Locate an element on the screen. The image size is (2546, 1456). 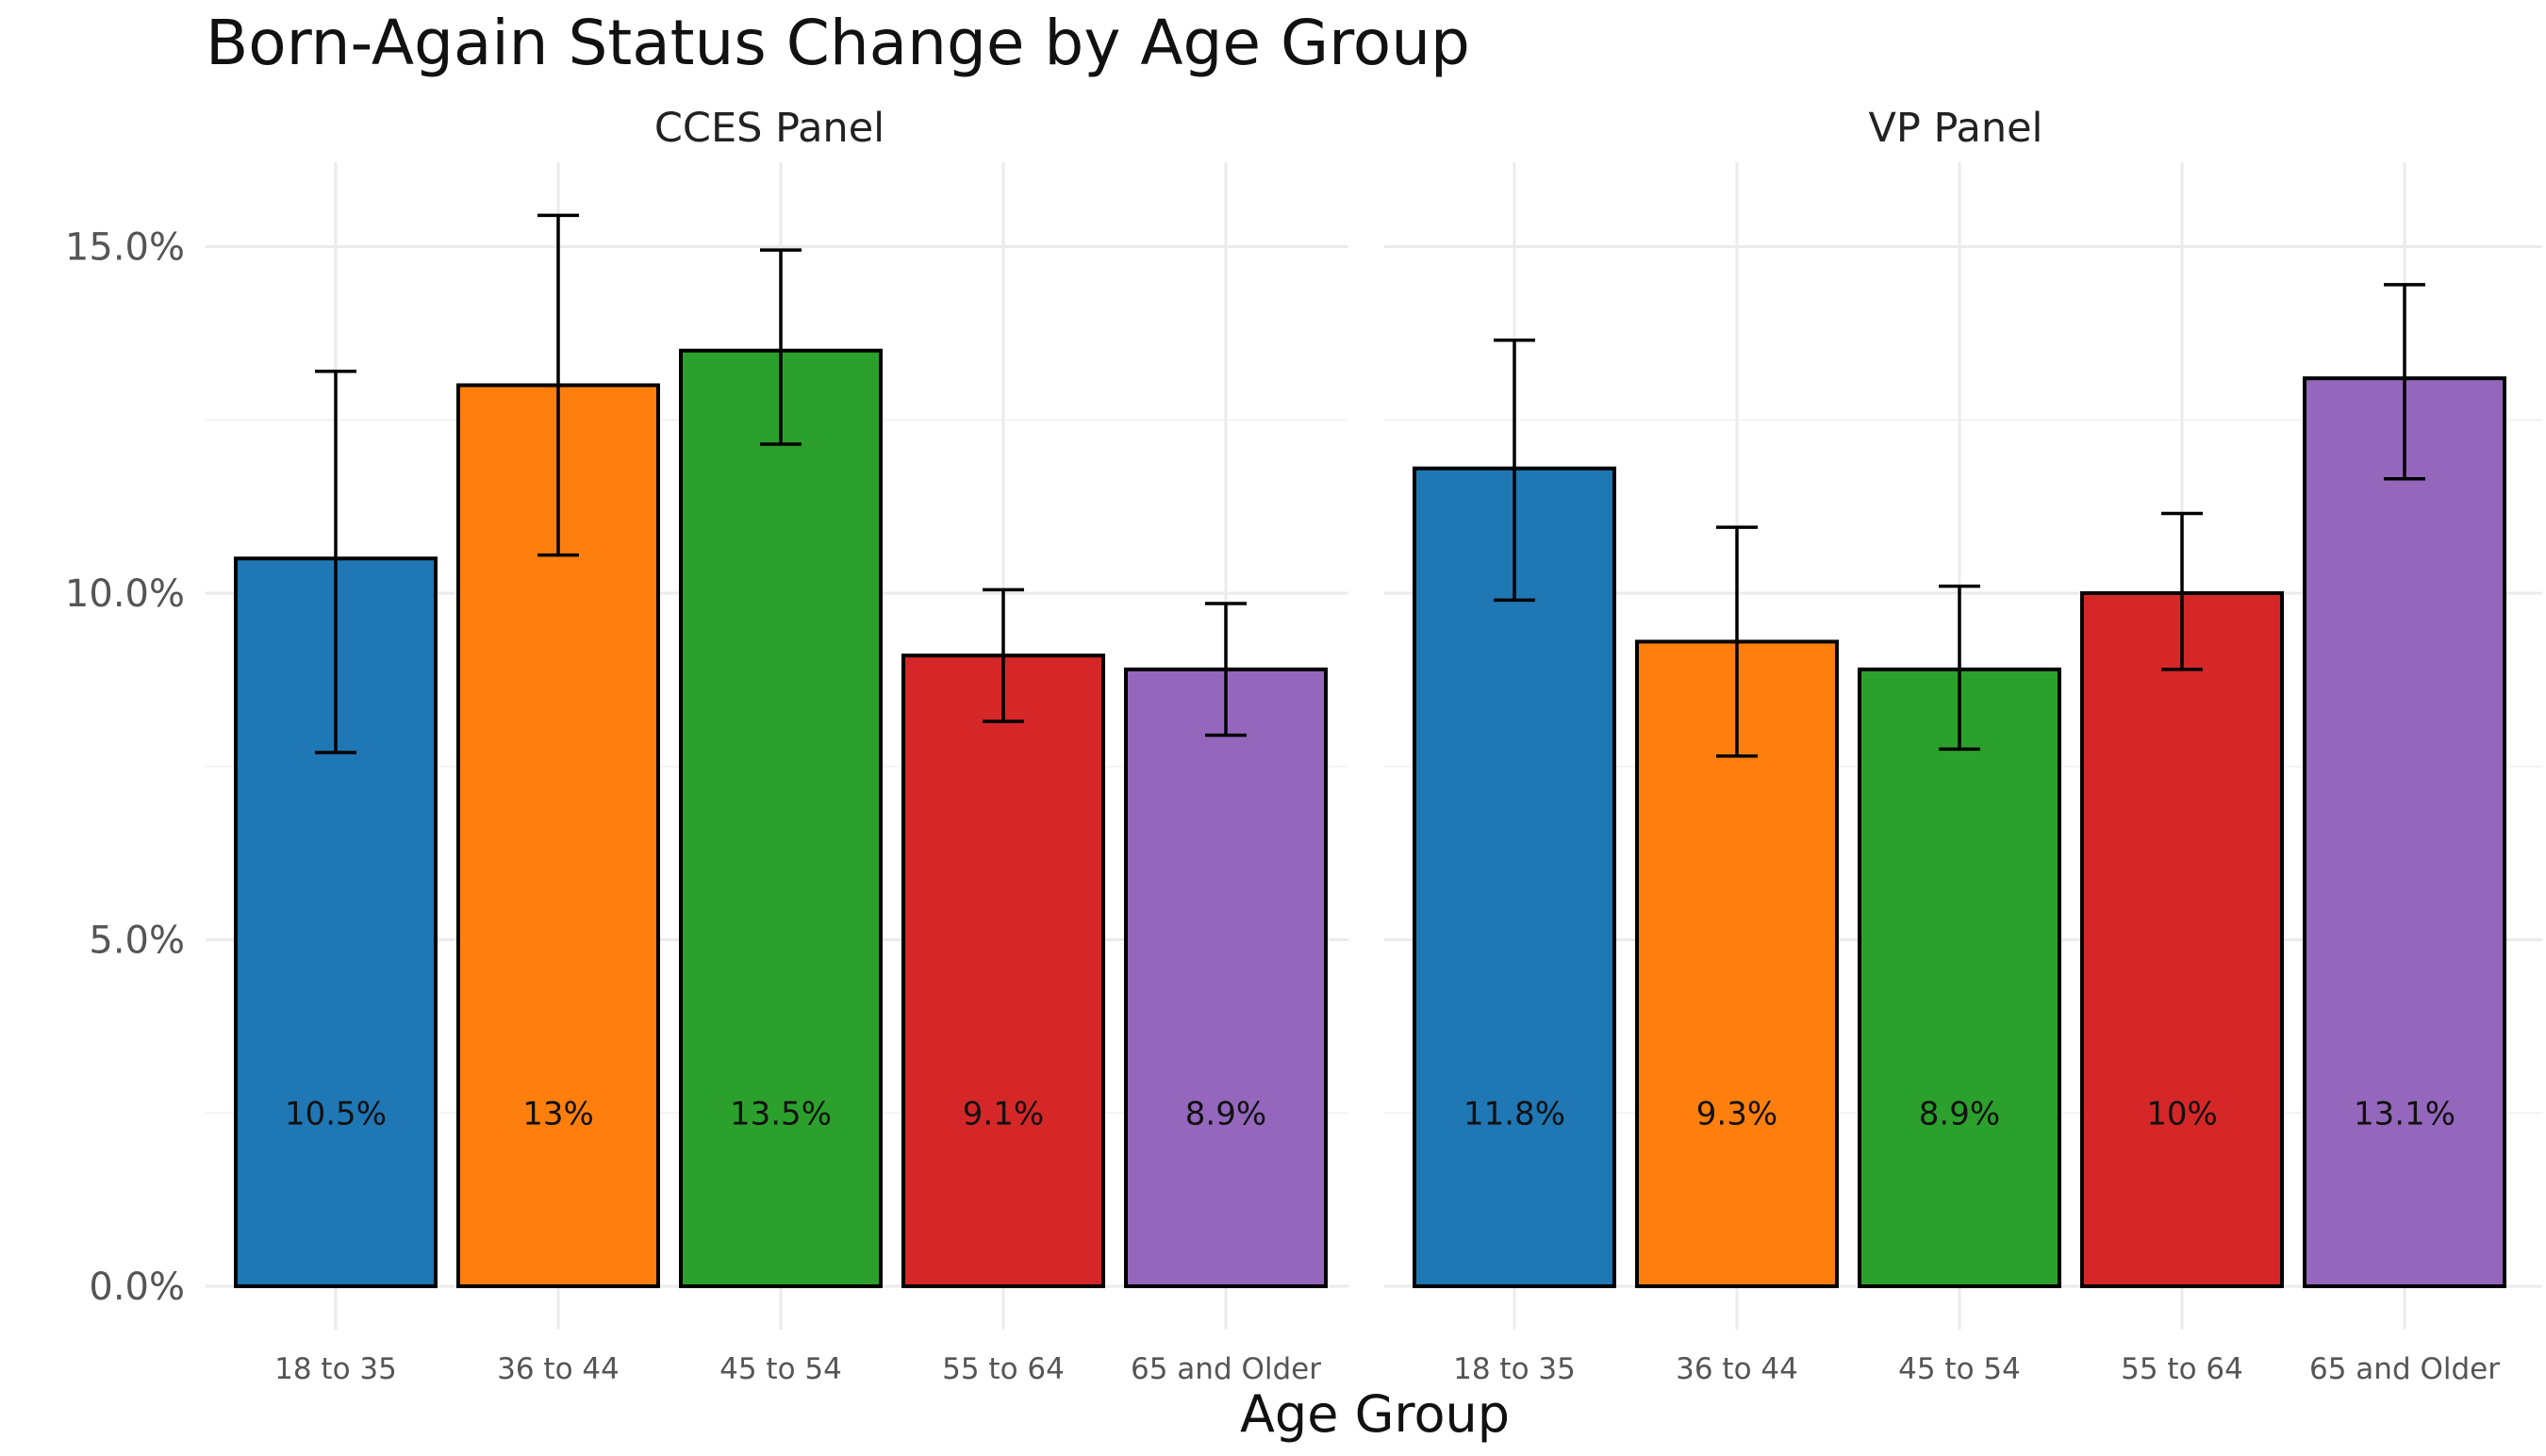
facet-strip-title: CCES Panel is located at coordinates (769, 128).